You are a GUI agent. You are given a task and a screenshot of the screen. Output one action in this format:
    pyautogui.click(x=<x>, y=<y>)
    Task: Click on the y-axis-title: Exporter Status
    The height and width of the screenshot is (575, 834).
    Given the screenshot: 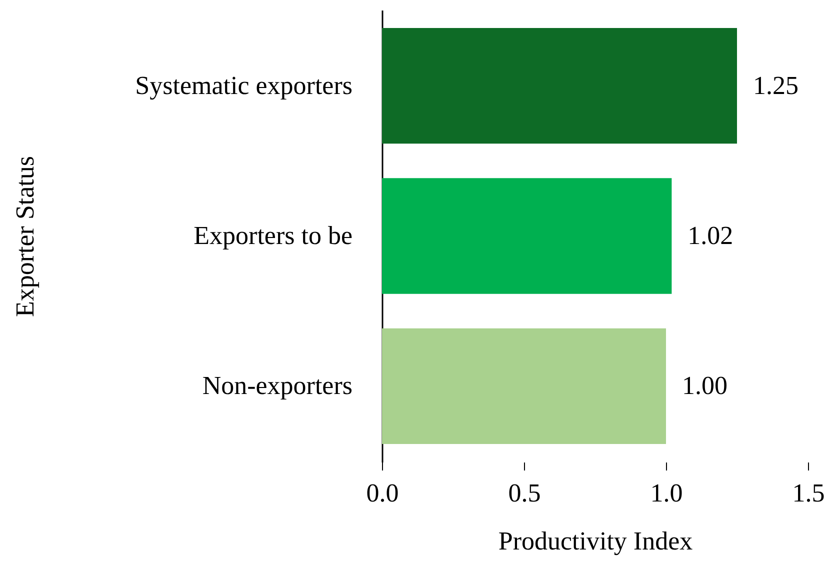 What is the action you would take?
    pyautogui.click(x=25, y=237)
    